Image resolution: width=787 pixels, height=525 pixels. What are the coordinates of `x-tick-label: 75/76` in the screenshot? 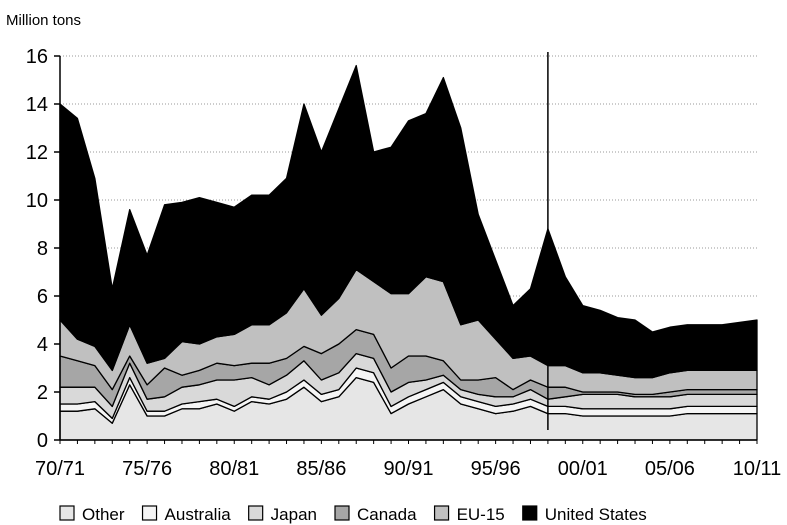 It's located at (147, 469).